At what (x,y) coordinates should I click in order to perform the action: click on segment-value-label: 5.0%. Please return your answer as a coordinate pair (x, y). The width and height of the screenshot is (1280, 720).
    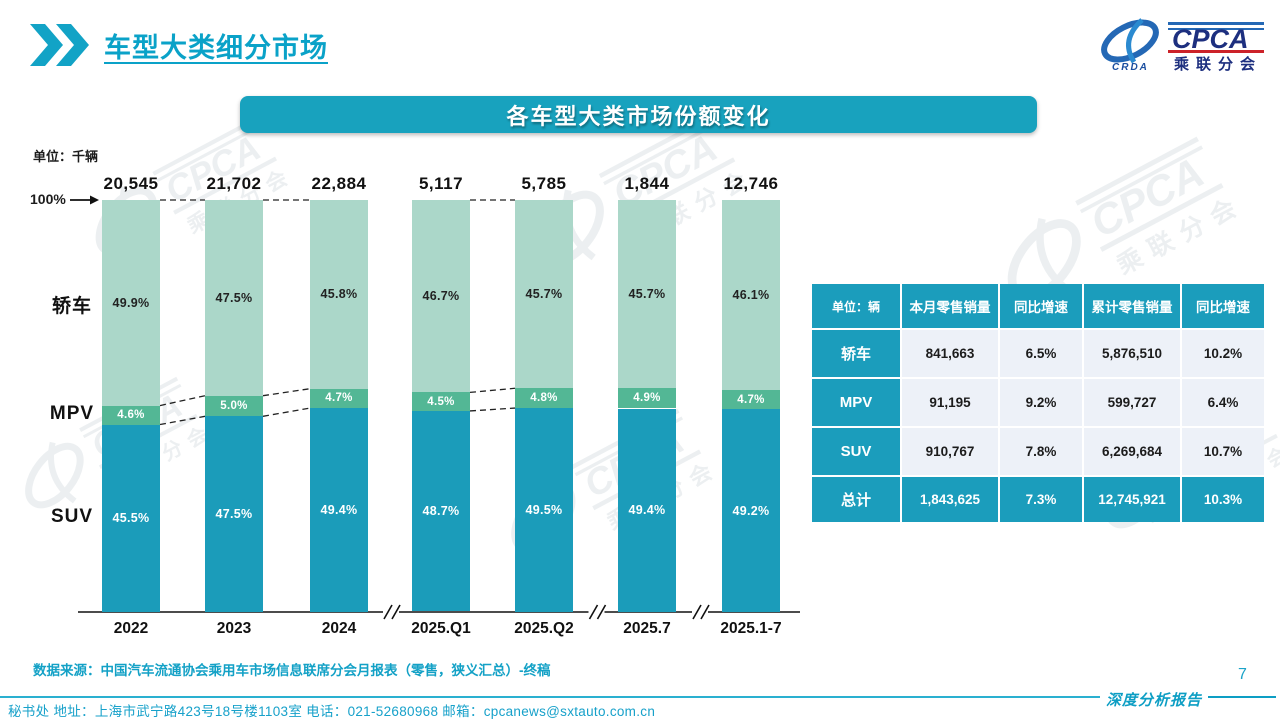
    Looking at the image, I should click on (234, 405).